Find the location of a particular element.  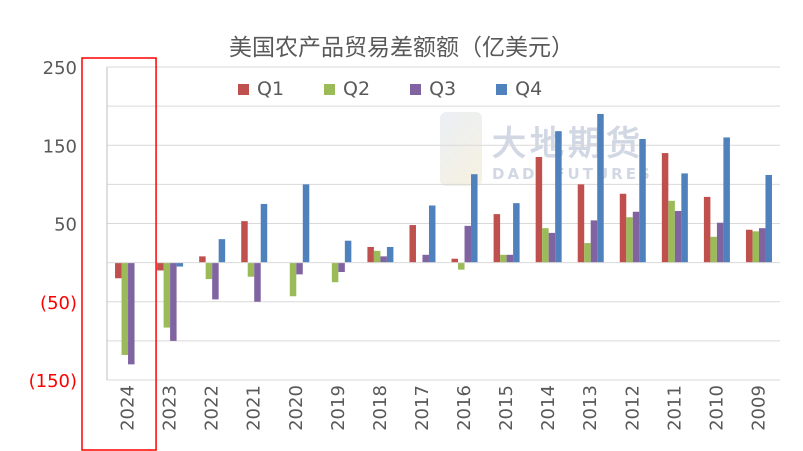

bar-q2-2016 is located at coordinates (461, 266).